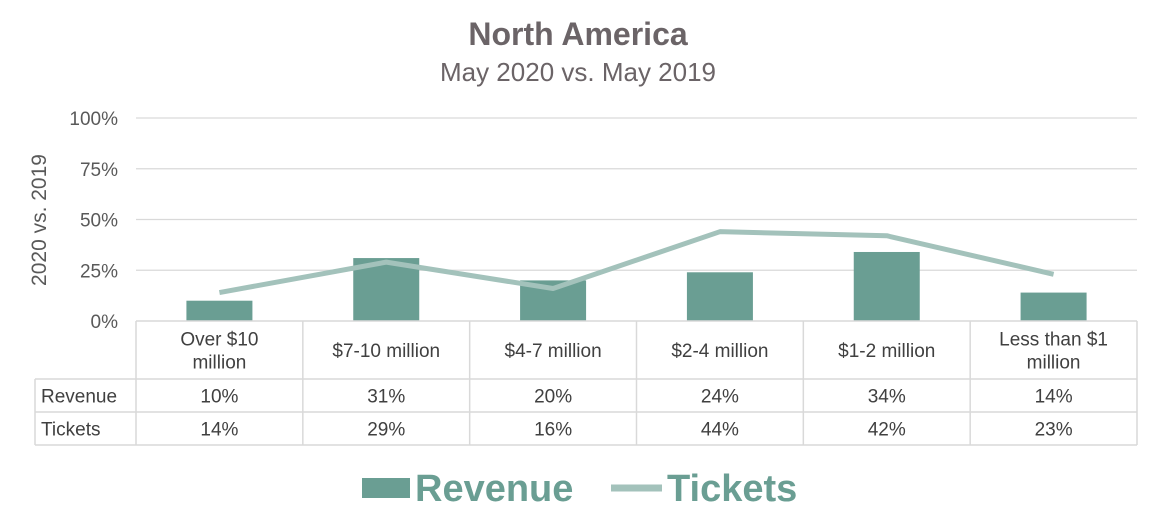  What do you see at coordinates (553, 430) in the screenshot?
I see `table-cell: 16%` at bounding box center [553, 430].